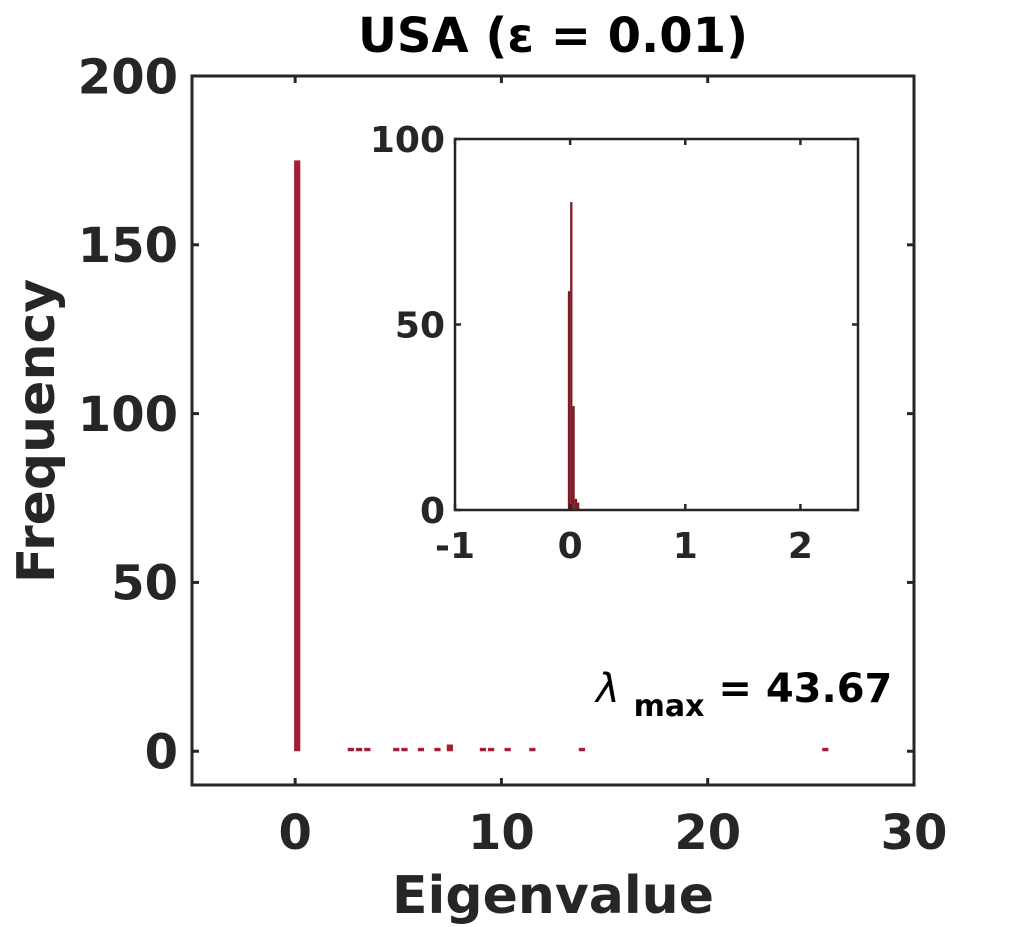 The image size is (1011, 927). I want to click on inset-y-tick-label-0: 0, so click(432, 511).